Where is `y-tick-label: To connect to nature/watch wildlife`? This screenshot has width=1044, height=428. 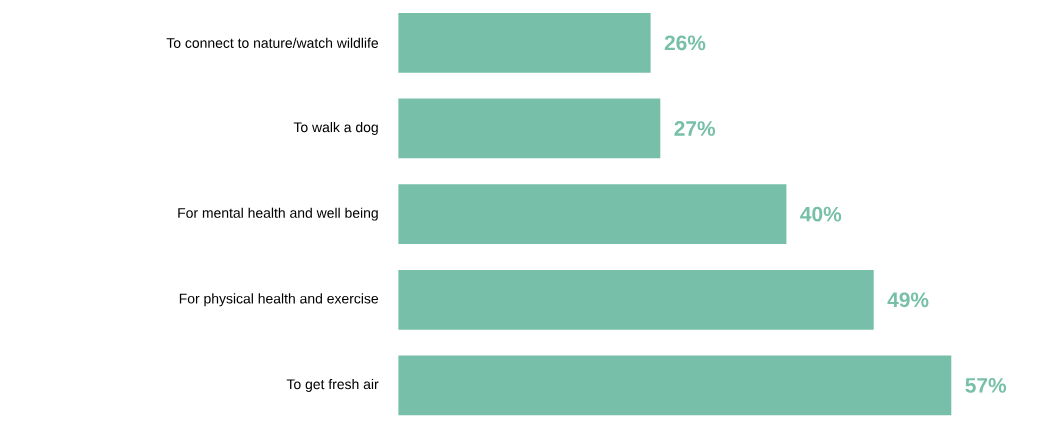 y-tick-label: To connect to nature/watch wildlife is located at coordinates (272, 42).